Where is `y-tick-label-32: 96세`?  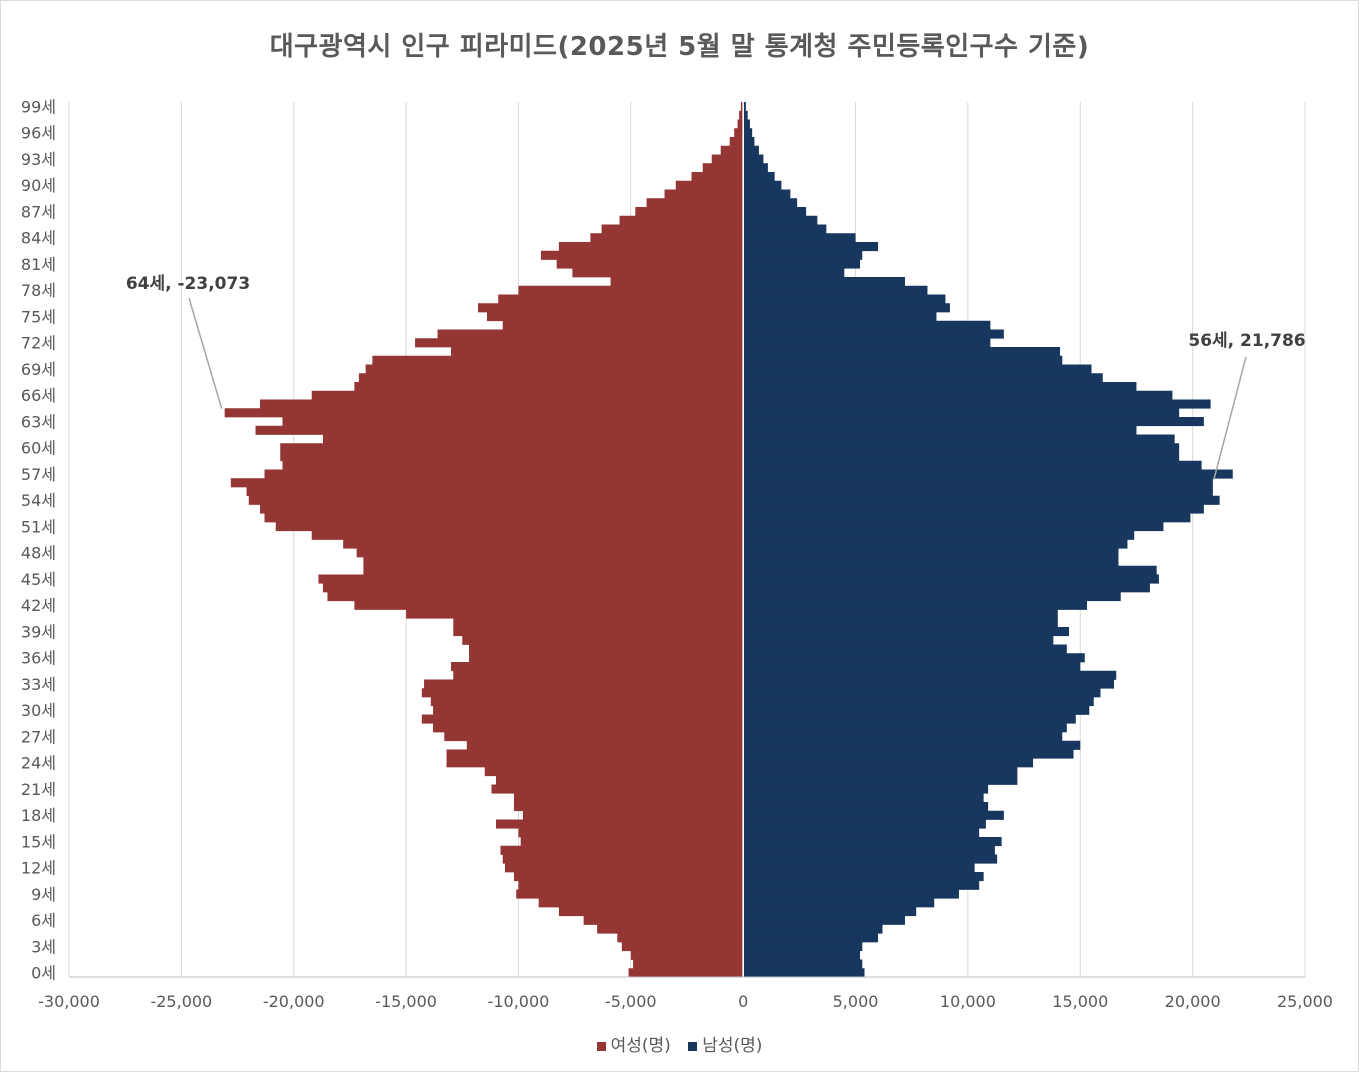 y-tick-label-32: 96세 is located at coordinates (38, 133).